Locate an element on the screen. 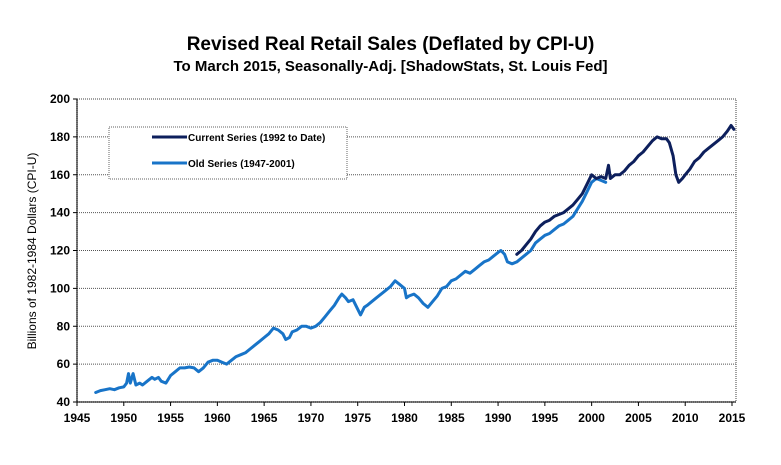 The height and width of the screenshot is (465, 781). x-tick-label: 1995 is located at coordinates (545, 418).